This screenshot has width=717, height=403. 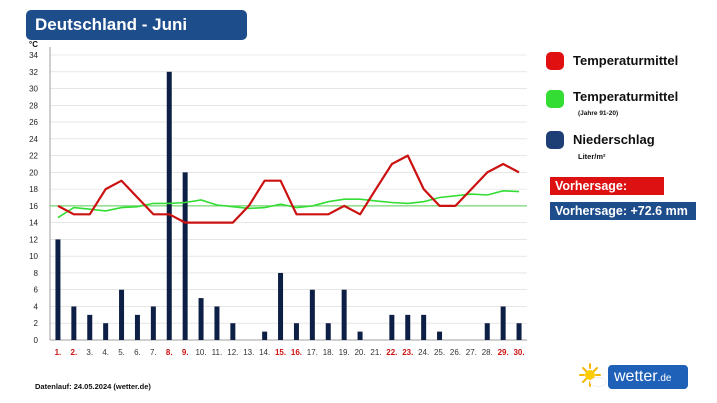 I want to click on x-tick-label: 25., so click(x=439, y=352).